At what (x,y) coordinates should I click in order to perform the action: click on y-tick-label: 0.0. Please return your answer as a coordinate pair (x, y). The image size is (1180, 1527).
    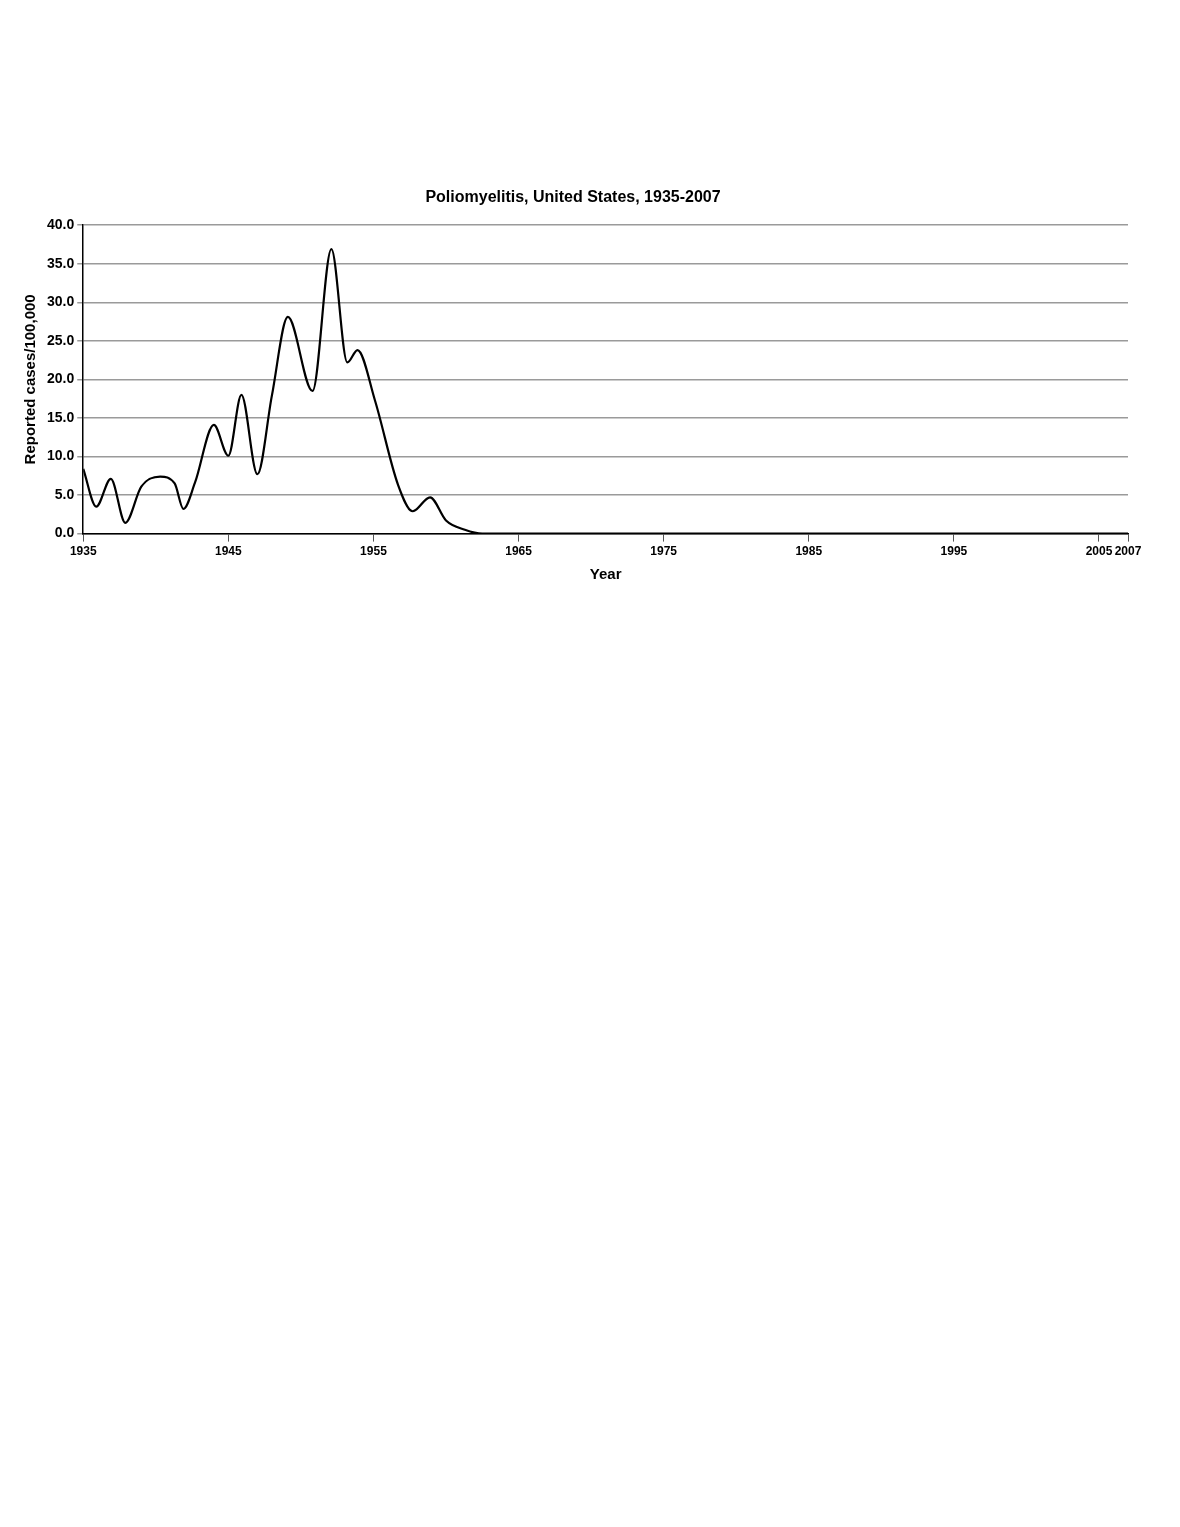
    Looking at the image, I should click on (64, 532).